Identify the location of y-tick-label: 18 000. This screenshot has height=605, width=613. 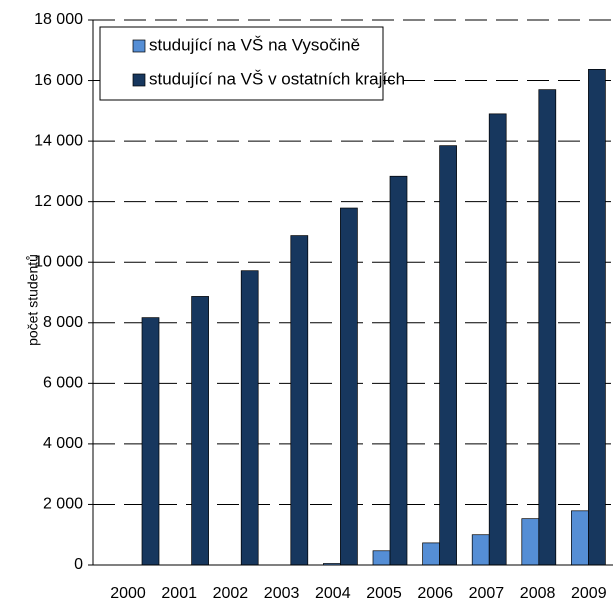
(58, 19).